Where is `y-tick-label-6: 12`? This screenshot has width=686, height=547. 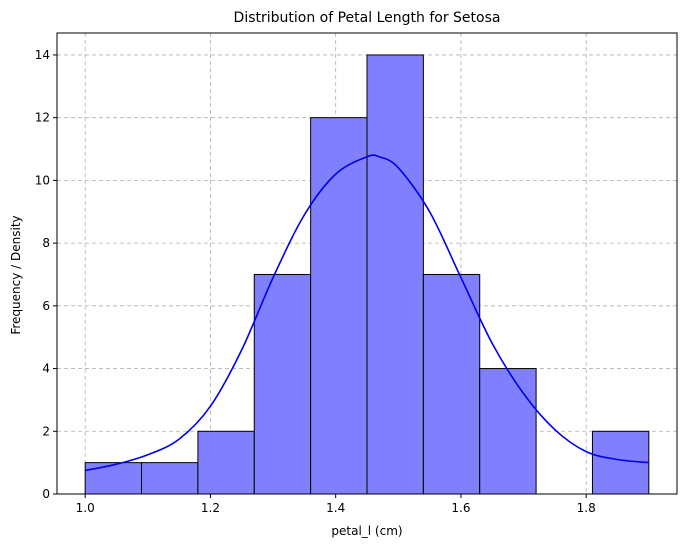
y-tick-label-6: 12 is located at coordinates (42, 118).